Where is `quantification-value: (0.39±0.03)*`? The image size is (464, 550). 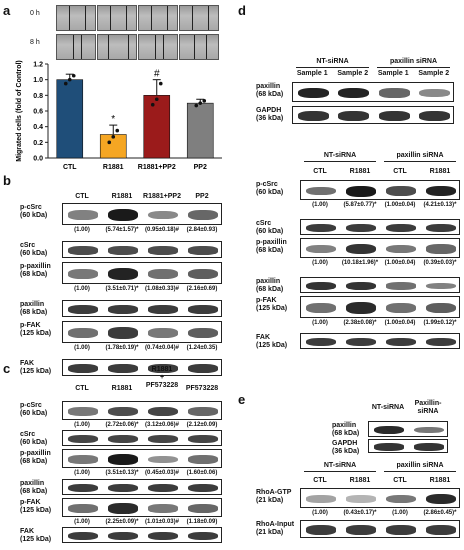 quantification-value: (0.39±0.03)* is located at coordinates (440, 263).